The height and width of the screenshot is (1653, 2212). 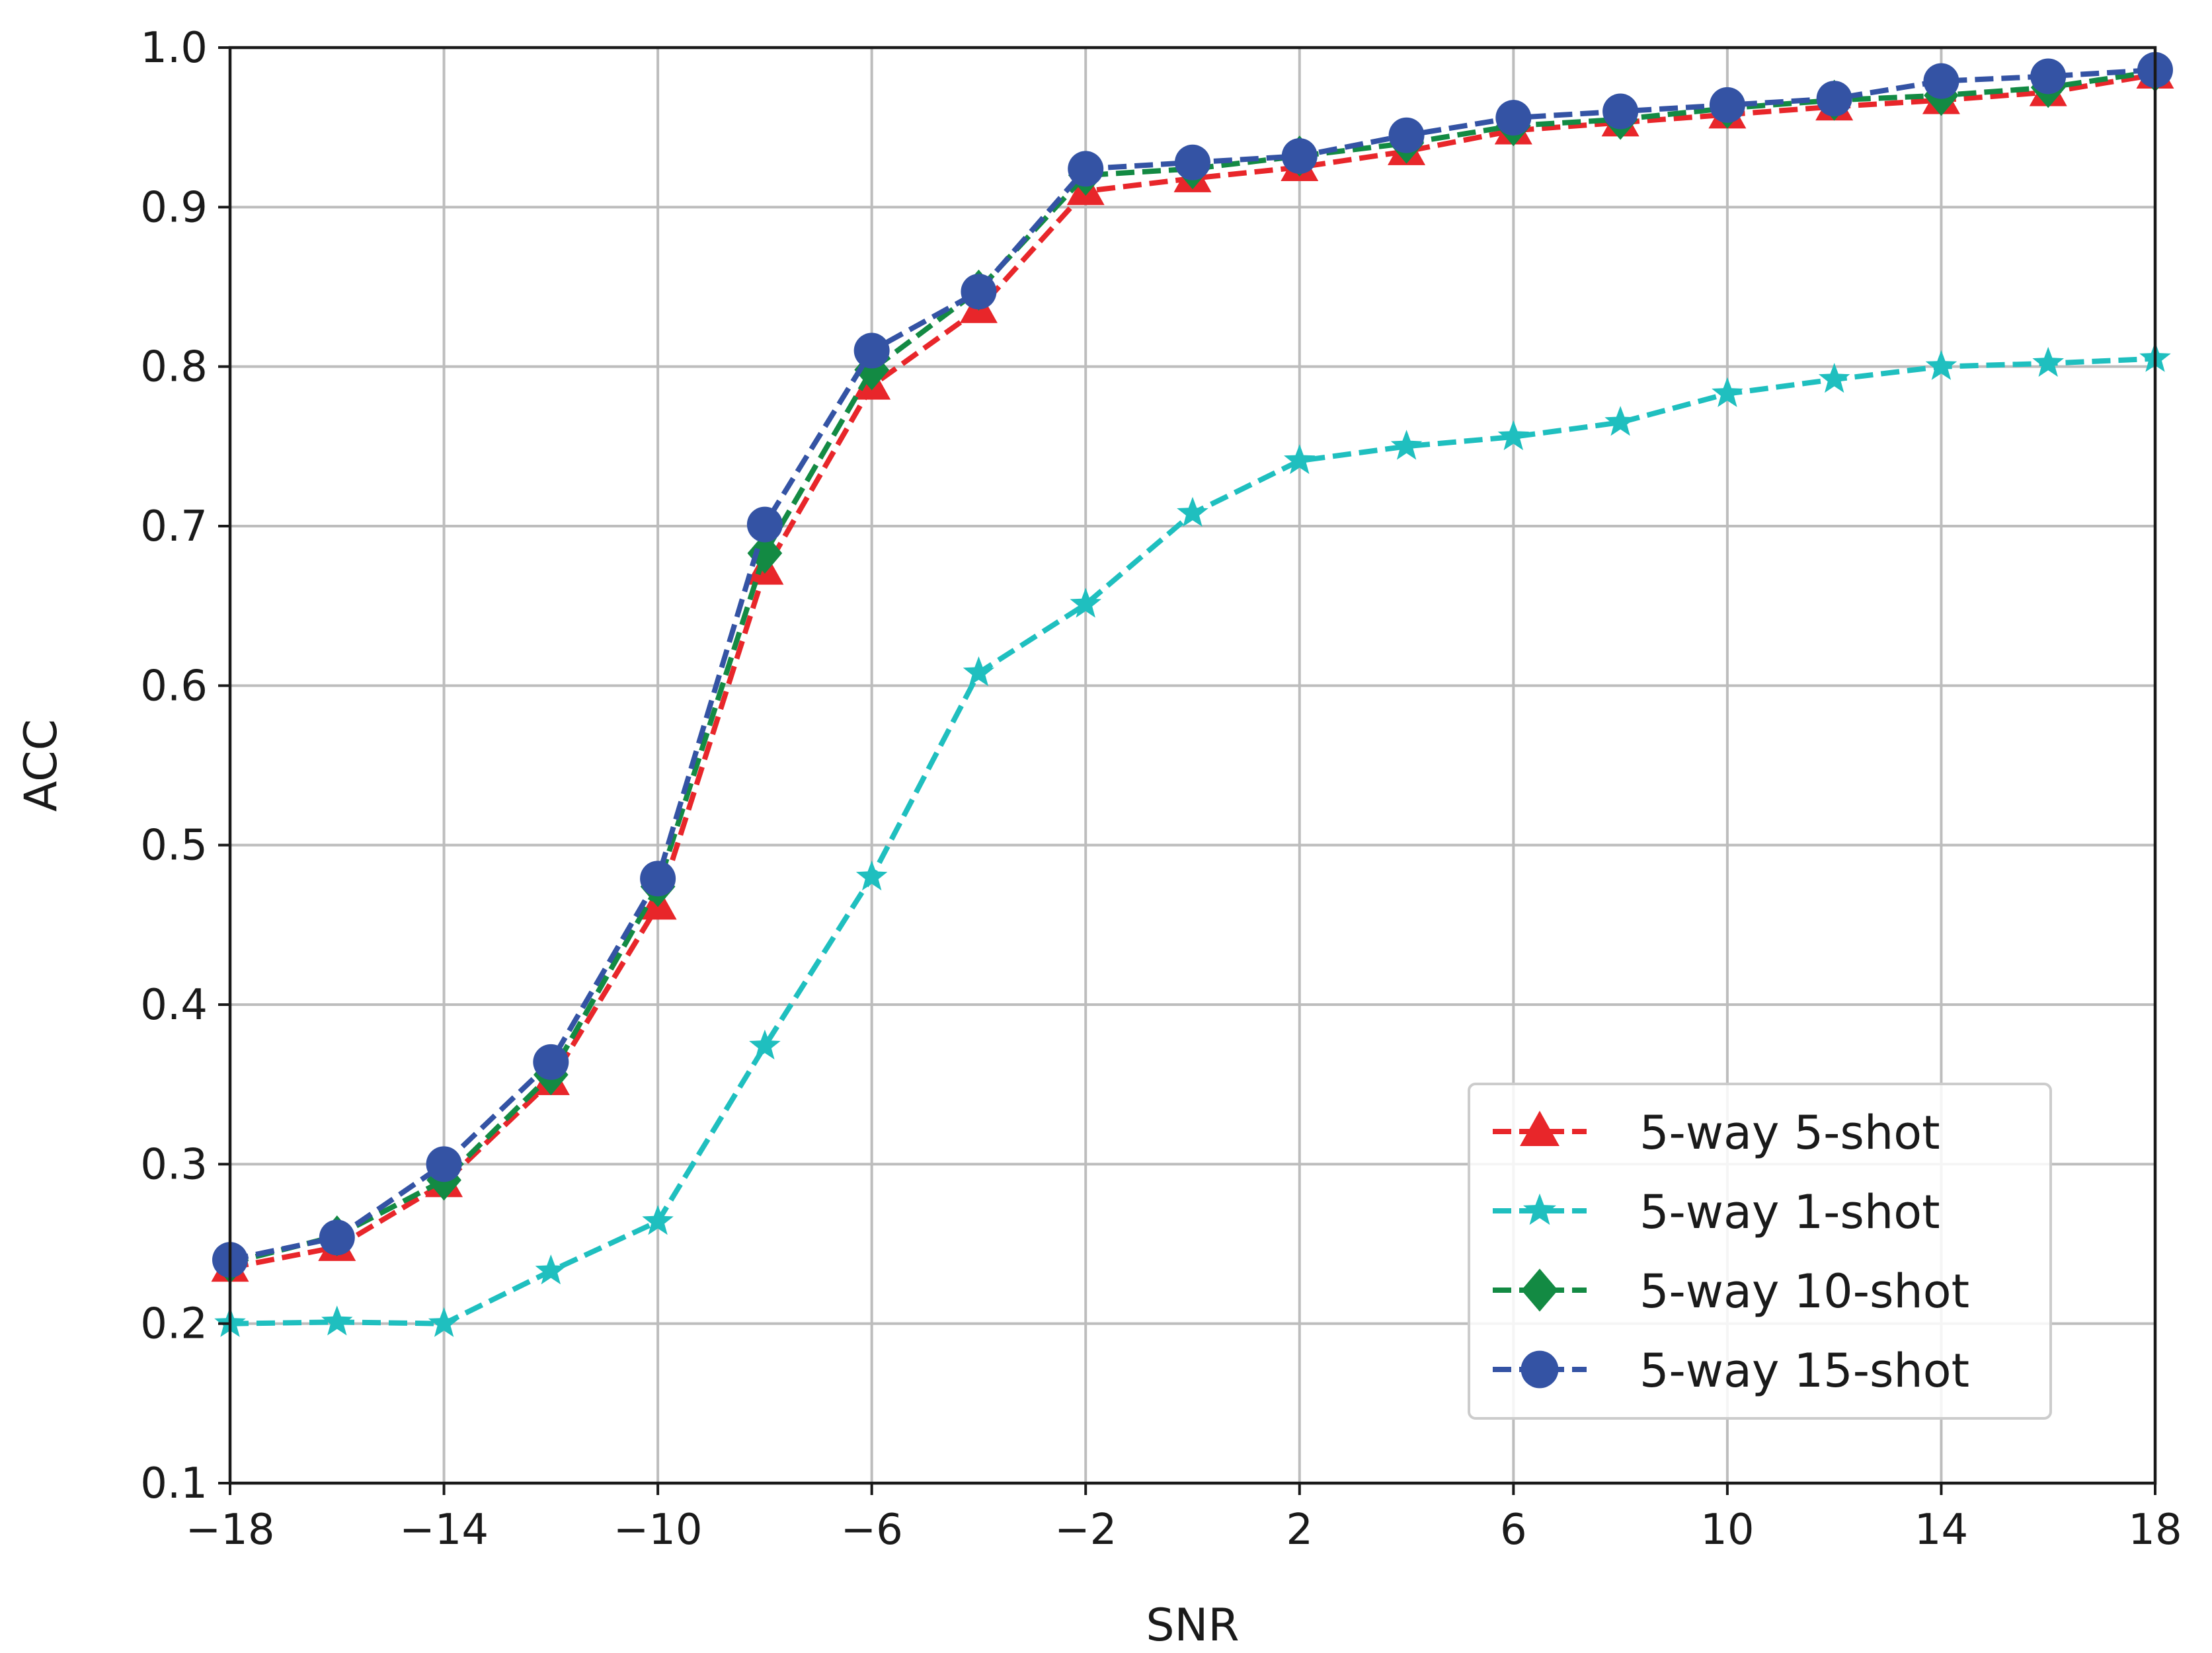 What do you see at coordinates (174, 686) in the screenshot?
I see `y-tick-label: 0.6` at bounding box center [174, 686].